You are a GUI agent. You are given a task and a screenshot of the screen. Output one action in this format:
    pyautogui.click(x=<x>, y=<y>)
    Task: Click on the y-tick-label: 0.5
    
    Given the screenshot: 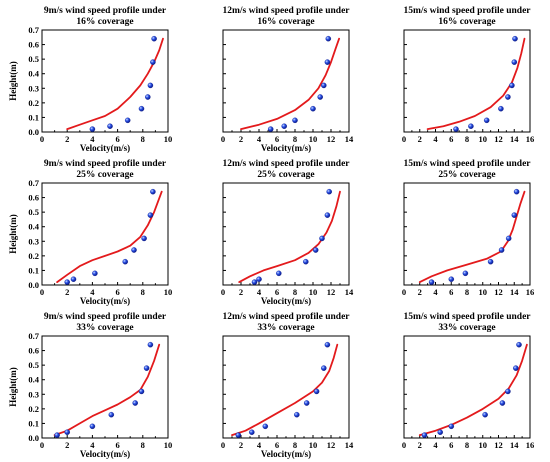 What is the action you would take?
    pyautogui.click(x=33, y=365)
    